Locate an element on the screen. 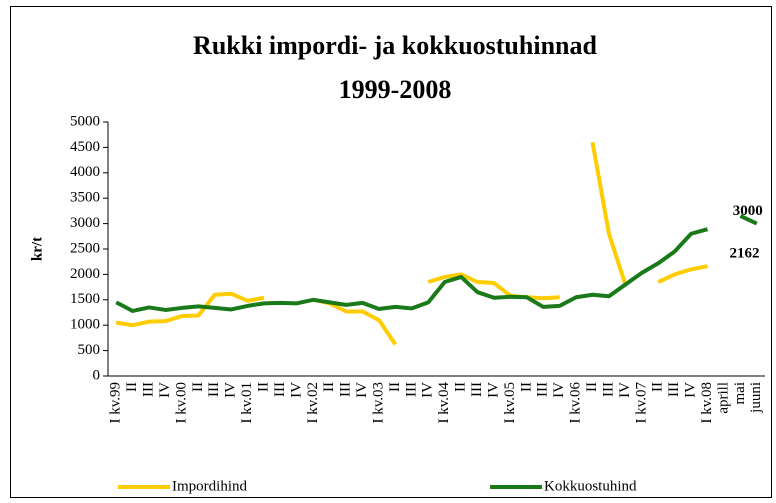 The image size is (776, 503). x-tick-label: I kv.04 is located at coordinates (444, 403).